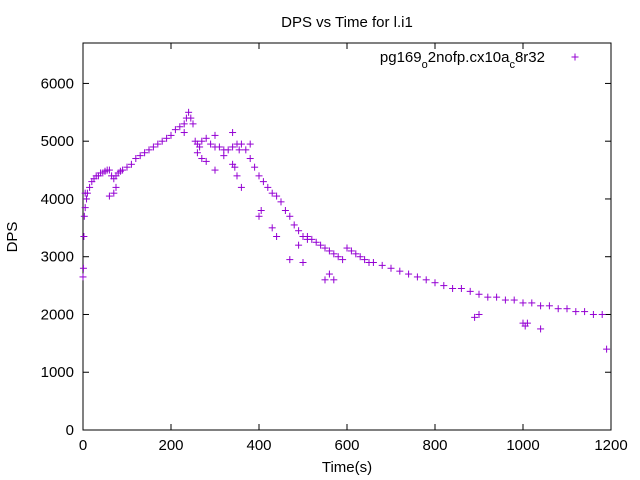 The height and width of the screenshot is (480, 640). Describe the element at coordinates (522, 445) in the screenshot. I see `x-tick-label: 1000` at that location.